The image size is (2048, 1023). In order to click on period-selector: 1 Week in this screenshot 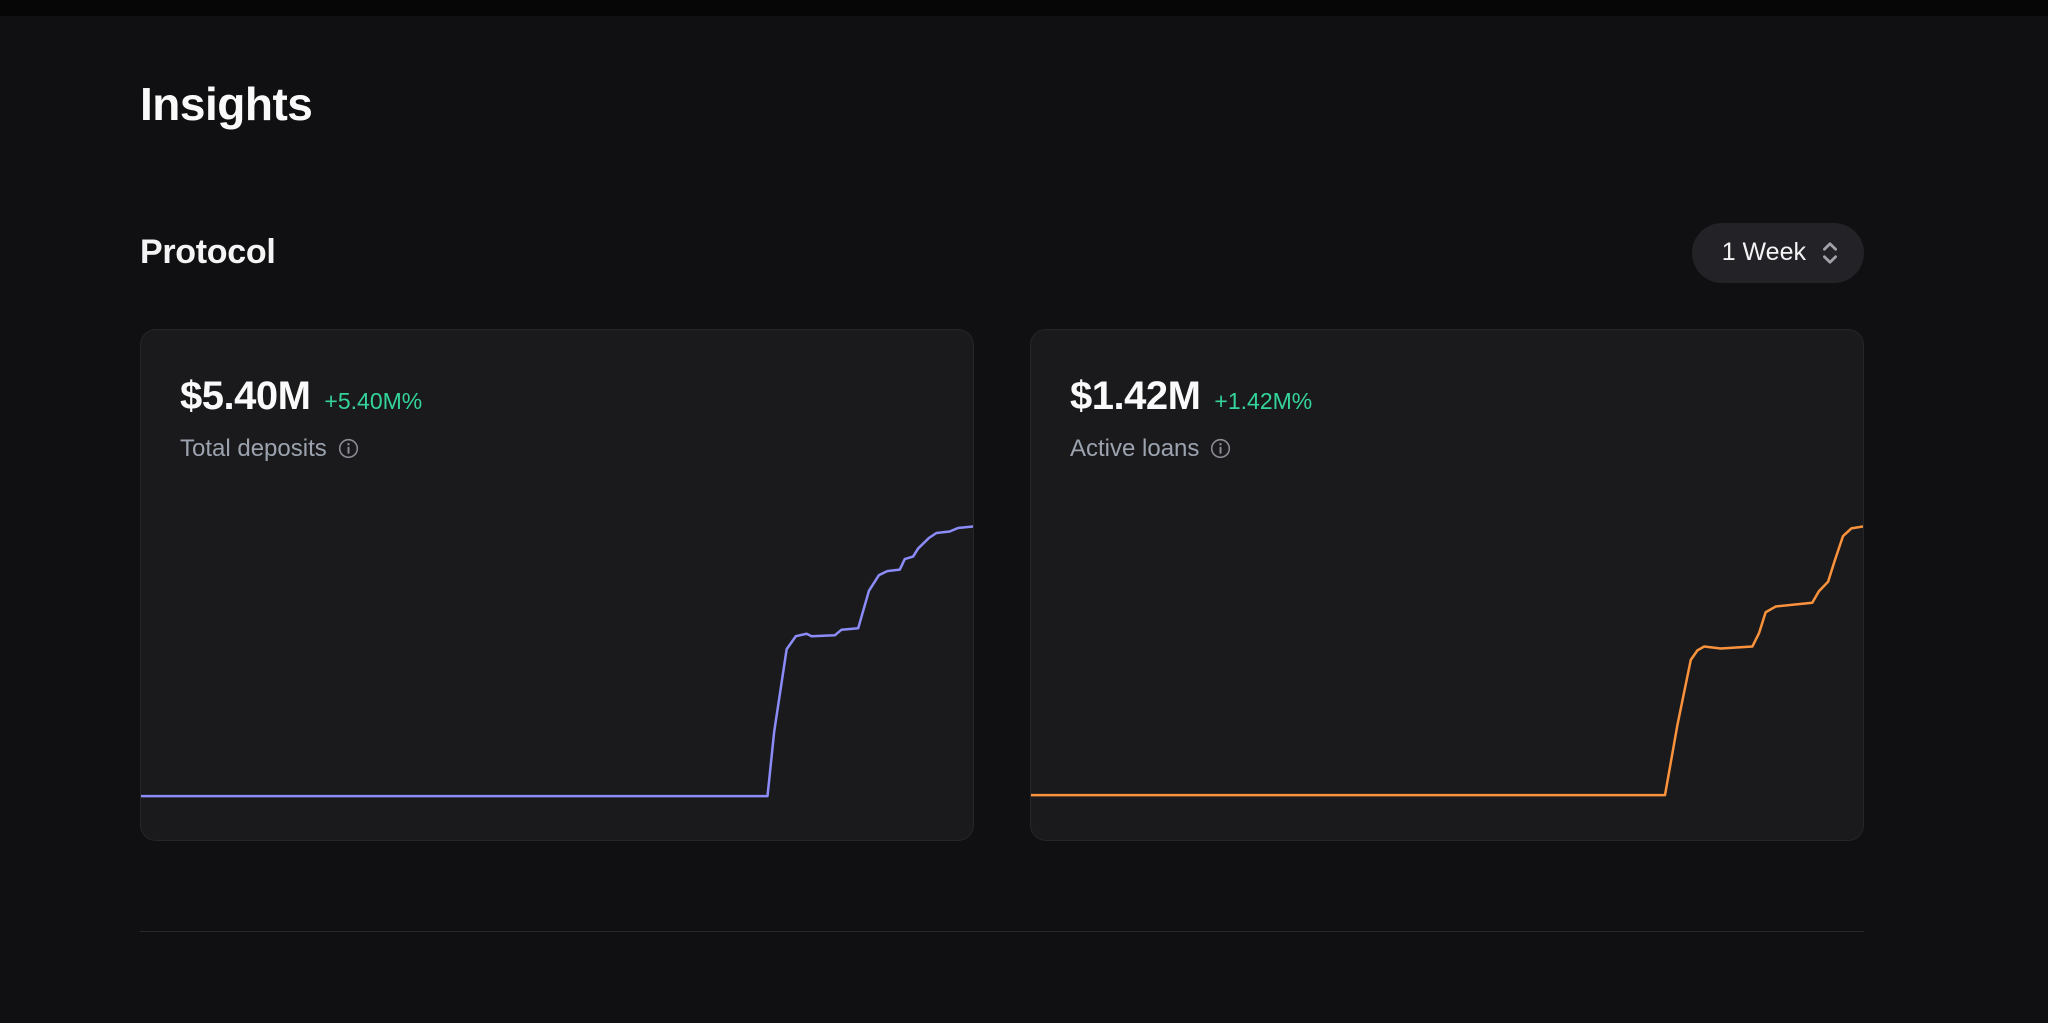, I will do `click(1777, 252)`.